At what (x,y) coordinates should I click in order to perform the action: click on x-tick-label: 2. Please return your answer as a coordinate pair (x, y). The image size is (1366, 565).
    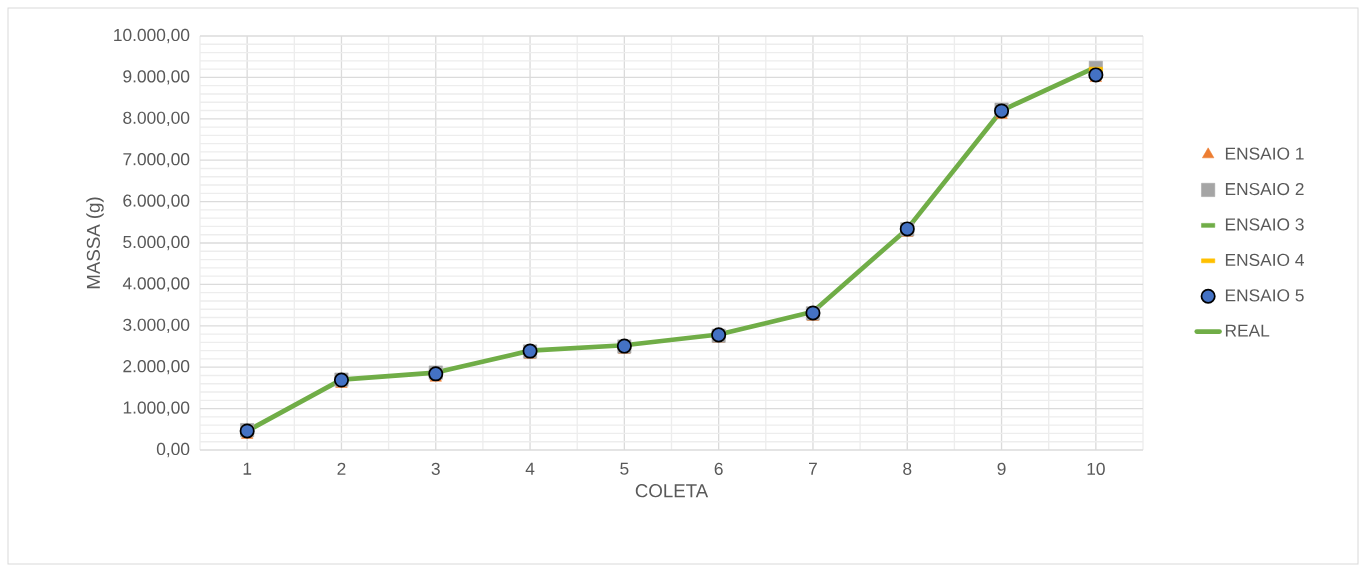
    Looking at the image, I should click on (341, 468).